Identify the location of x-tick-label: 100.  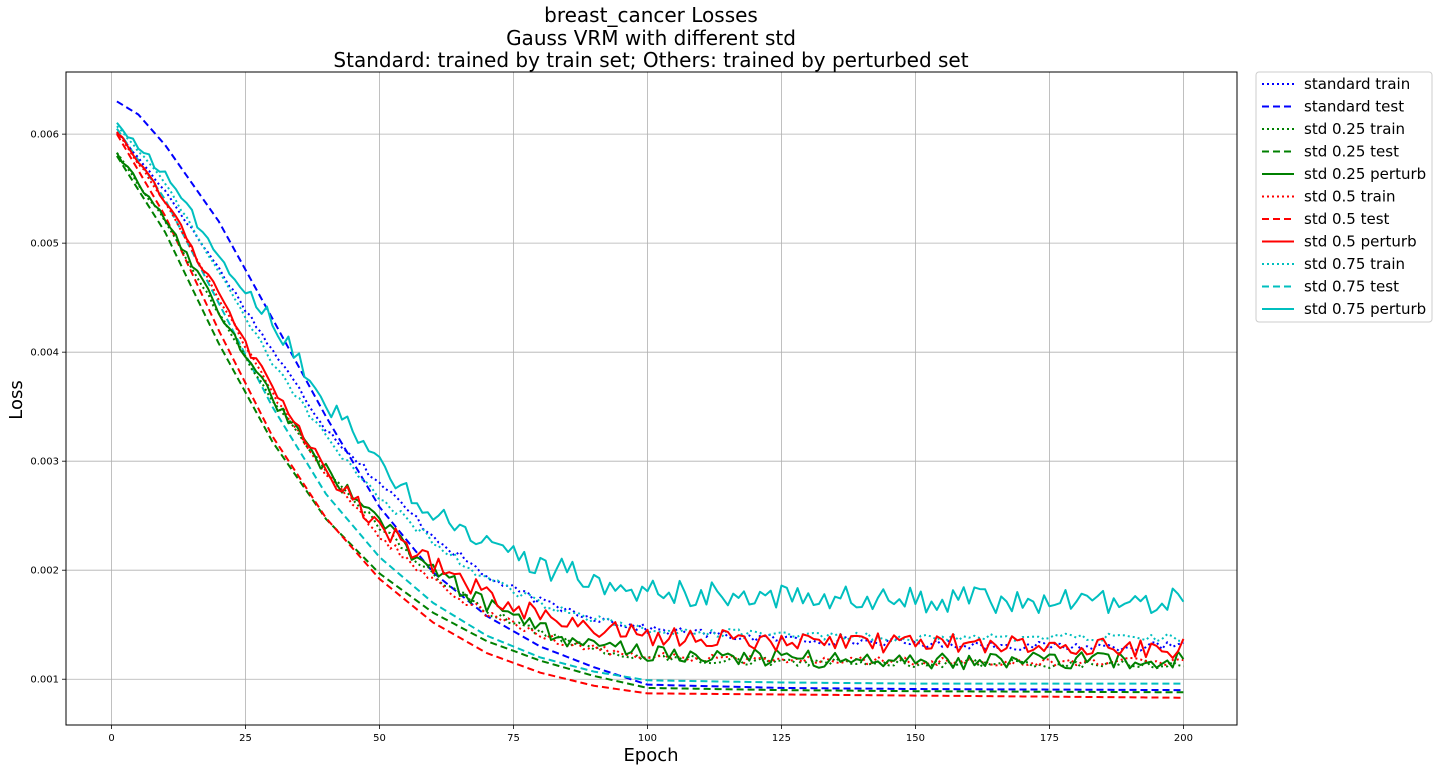
(647, 738).